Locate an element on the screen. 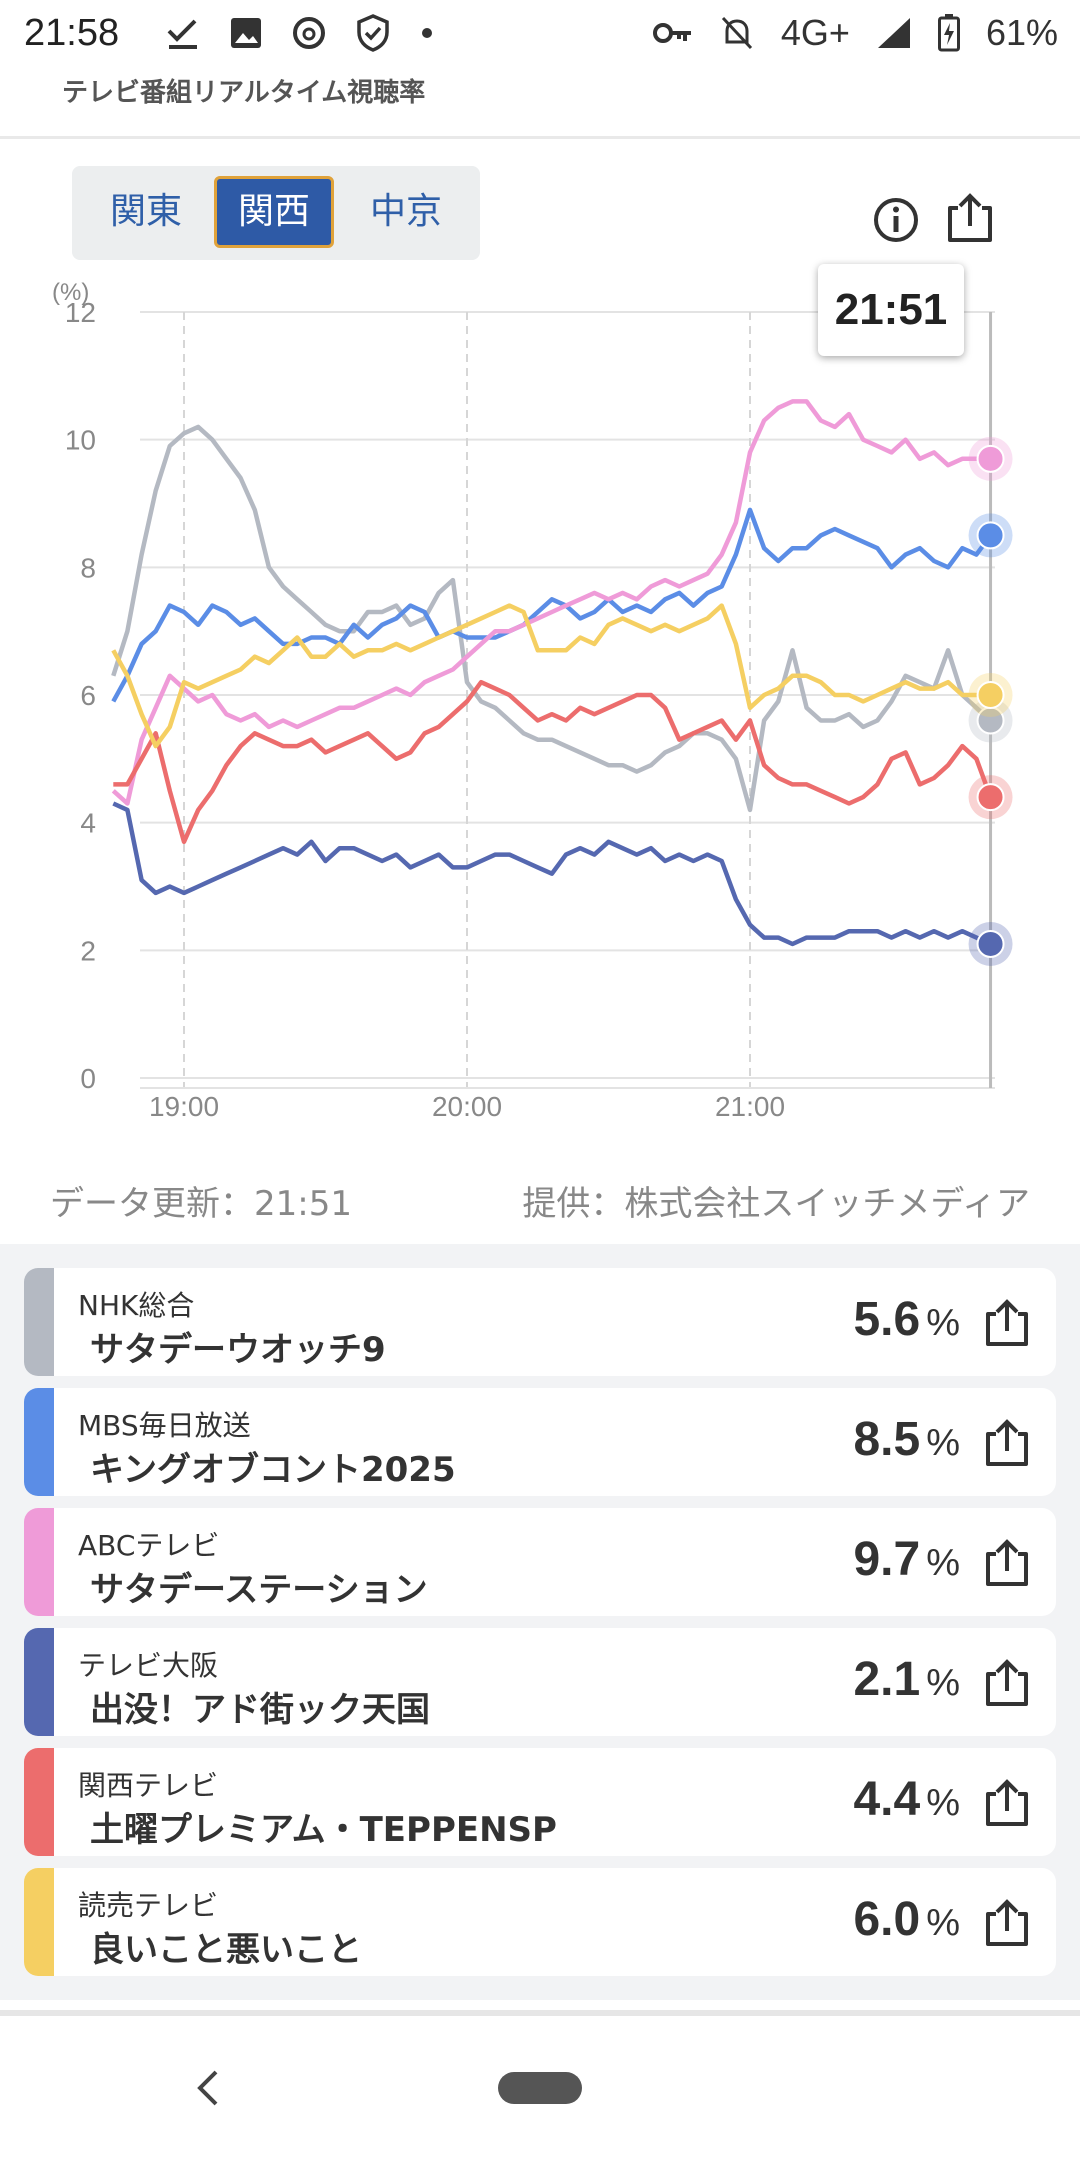  rating-value: 2.1% is located at coordinates (906, 1679).